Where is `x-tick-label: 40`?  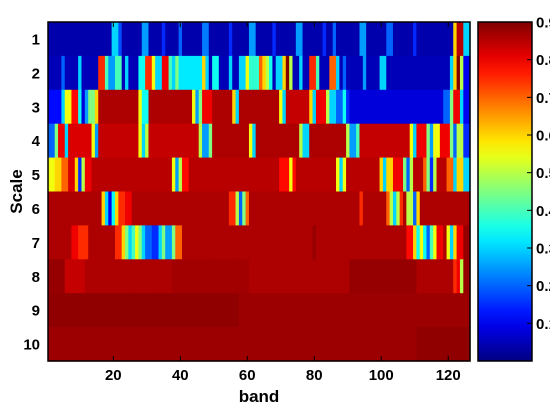
x-tick-label: 40 is located at coordinates (180, 375).